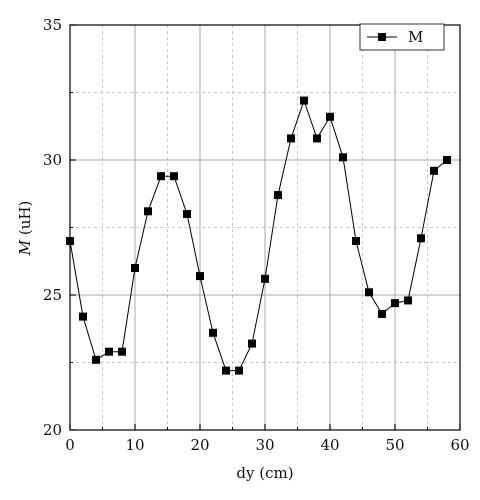  Describe the element at coordinates (382, 37) in the screenshot. I see `legend-marker` at that location.